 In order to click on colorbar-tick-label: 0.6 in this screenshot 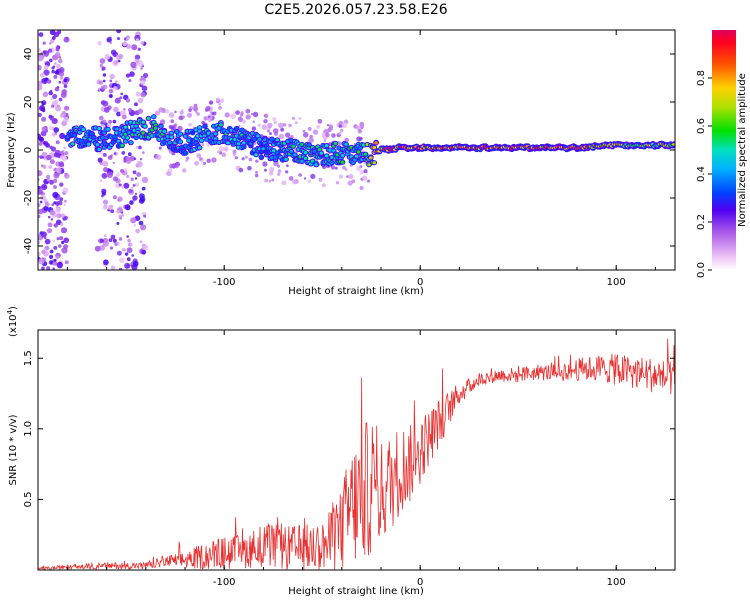, I will do `click(701, 126)`.